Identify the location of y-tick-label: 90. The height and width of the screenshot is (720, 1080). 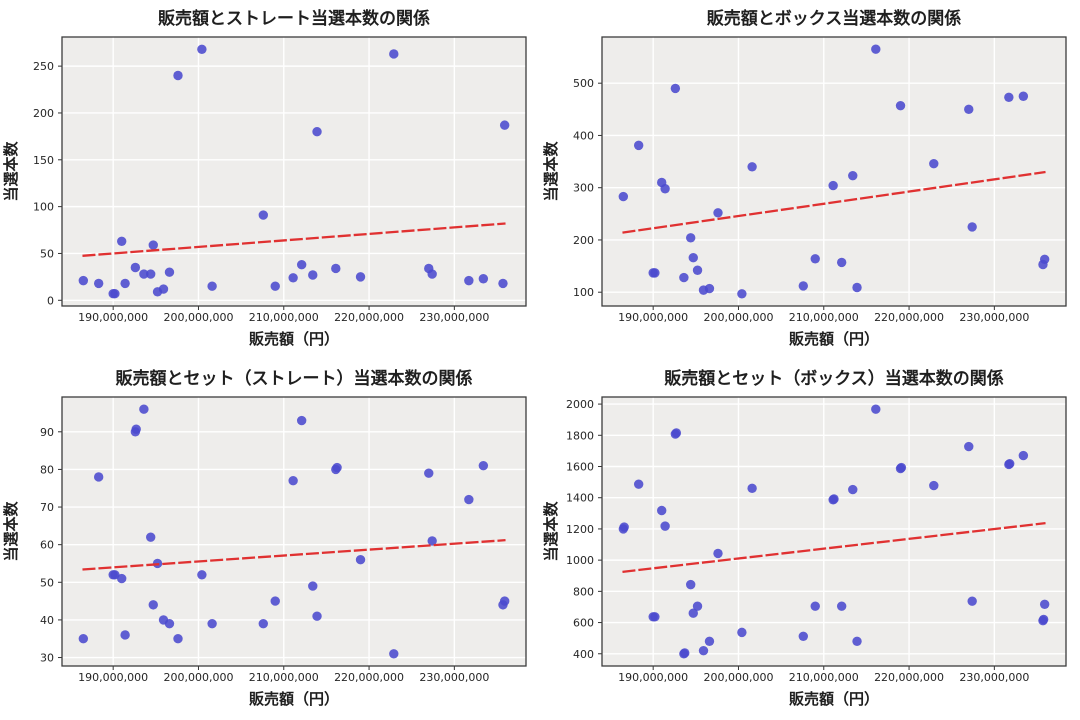
(47, 432).